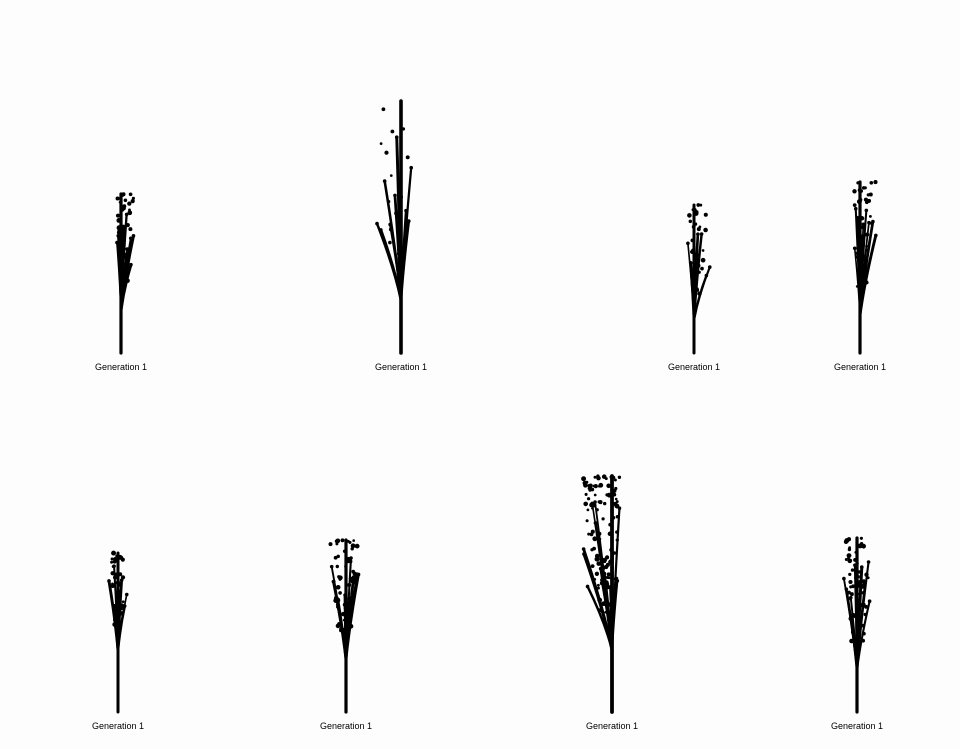  I want to click on panel-label-5: Generation 1, so click(118, 726).